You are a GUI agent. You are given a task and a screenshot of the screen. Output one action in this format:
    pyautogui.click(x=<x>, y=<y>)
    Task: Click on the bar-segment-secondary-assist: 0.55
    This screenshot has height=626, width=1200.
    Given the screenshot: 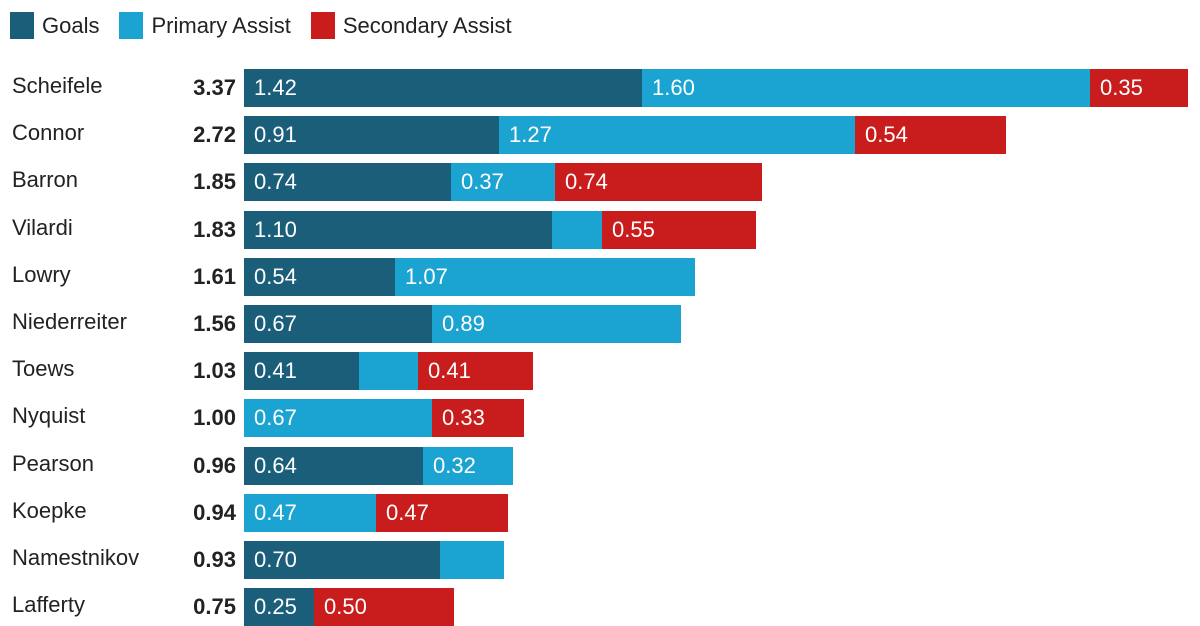 What is the action you would take?
    pyautogui.click(x=679, y=229)
    